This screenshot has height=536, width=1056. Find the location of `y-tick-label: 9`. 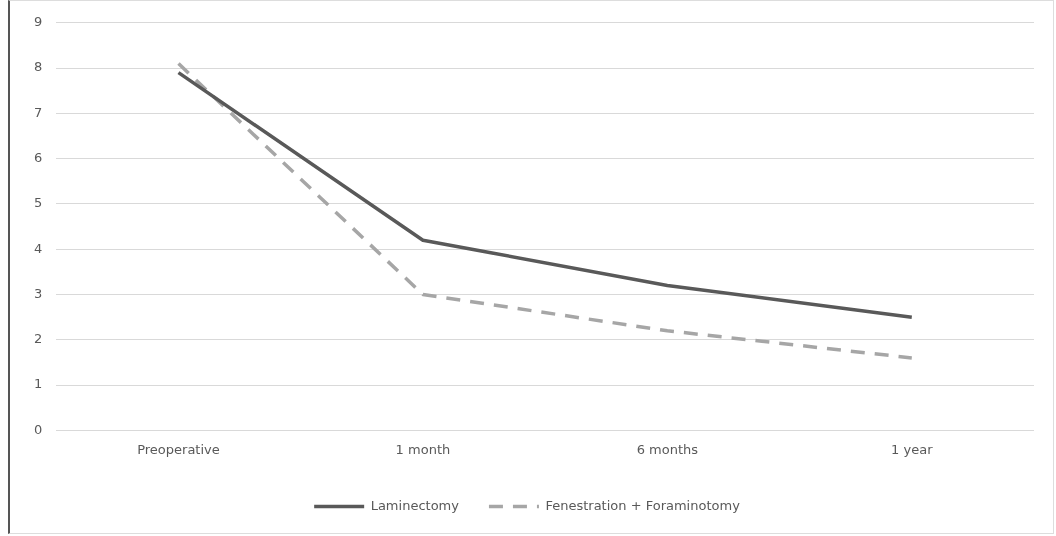

y-tick-label: 9 is located at coordinates (38, 22).